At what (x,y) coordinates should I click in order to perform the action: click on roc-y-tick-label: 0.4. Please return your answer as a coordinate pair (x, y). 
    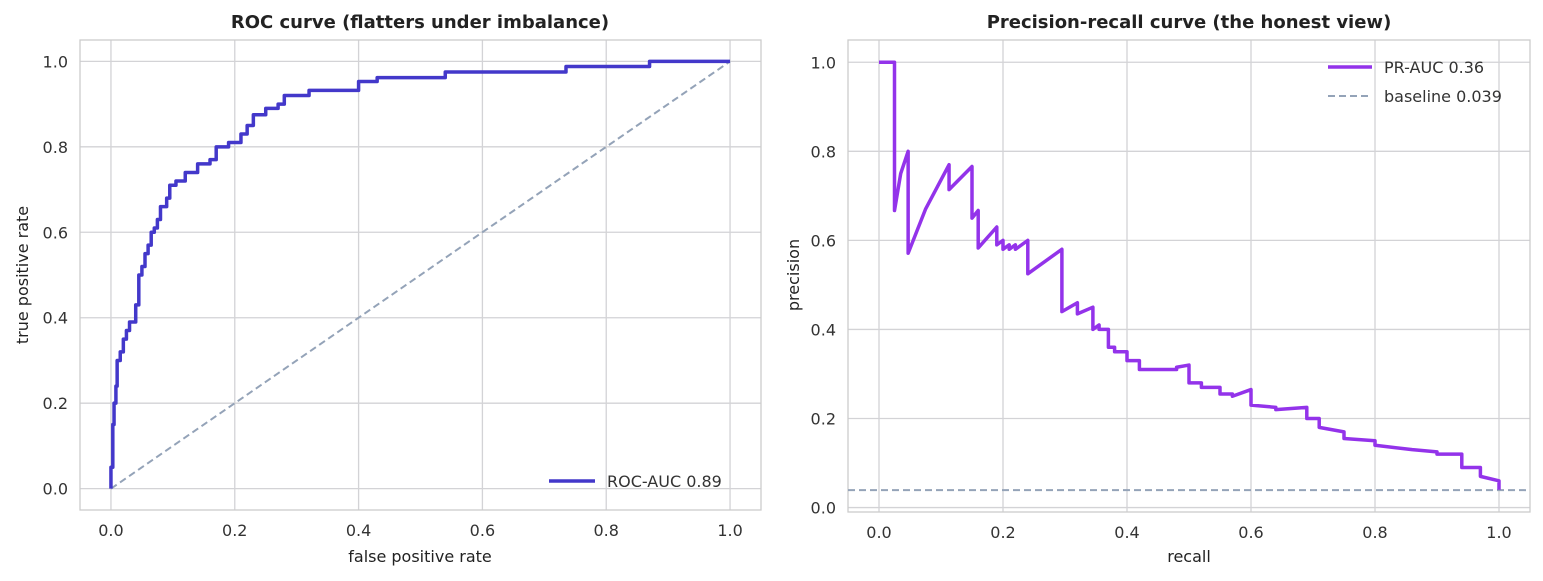
    Looking at the image, I should click on (55, 318).